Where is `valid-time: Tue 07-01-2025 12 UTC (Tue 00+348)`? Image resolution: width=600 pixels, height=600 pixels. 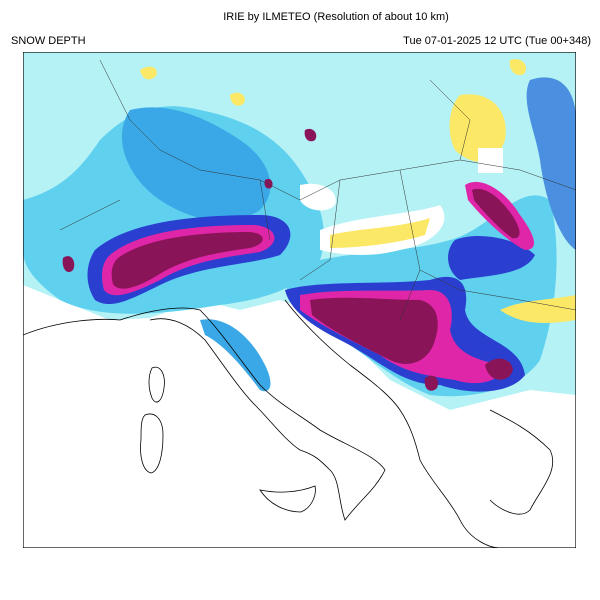 valid-time: Tue 07-01-2025 12 UTC (Tue 00+348) is located at coordinates (497, 41).